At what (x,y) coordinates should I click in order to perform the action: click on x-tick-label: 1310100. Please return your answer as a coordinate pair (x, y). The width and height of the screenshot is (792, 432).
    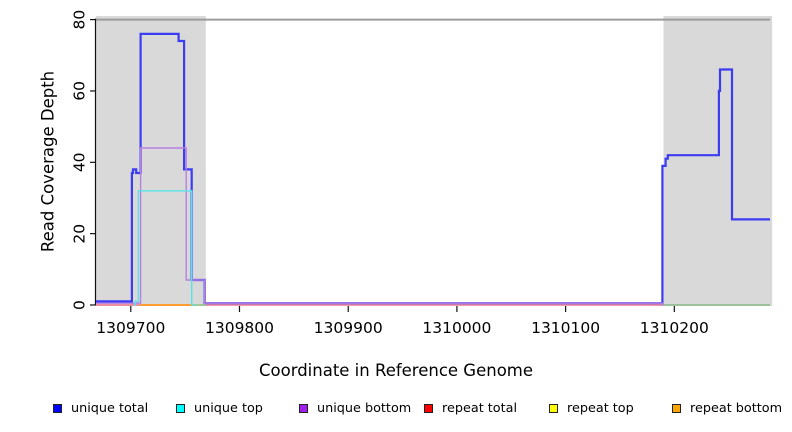
    Looking at the image, I should click on (565, 328).